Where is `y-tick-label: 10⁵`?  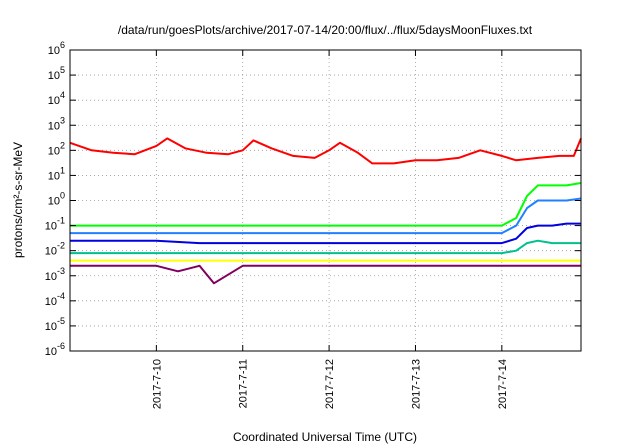
y-tick-label: 10⁵ is located at coordinates (56, 73).